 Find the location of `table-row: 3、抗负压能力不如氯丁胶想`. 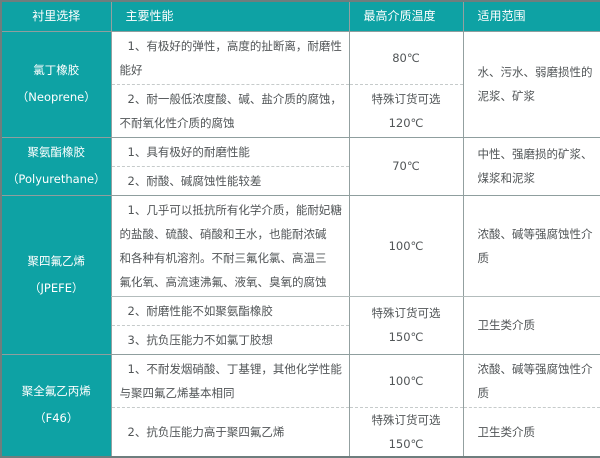

table-row: 3、抗负压能力不如氯丁胶想 is located at coordinates (300, 340).